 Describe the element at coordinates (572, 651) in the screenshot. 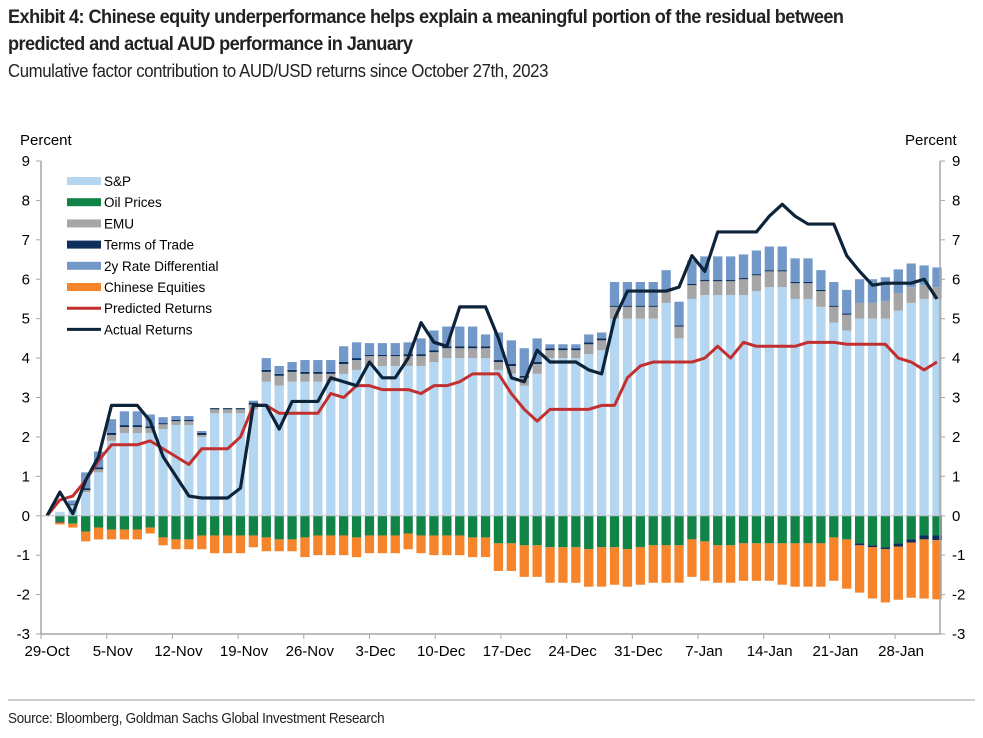

I see `x-tick-label: 24-Dec` at that location.